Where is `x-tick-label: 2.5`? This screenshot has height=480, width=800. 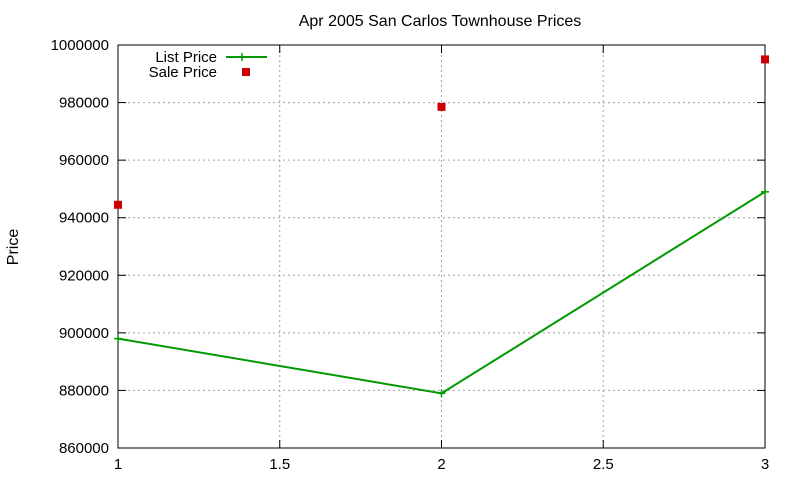 x-tick-label: 2.5 is located at coordinates (603, 464).